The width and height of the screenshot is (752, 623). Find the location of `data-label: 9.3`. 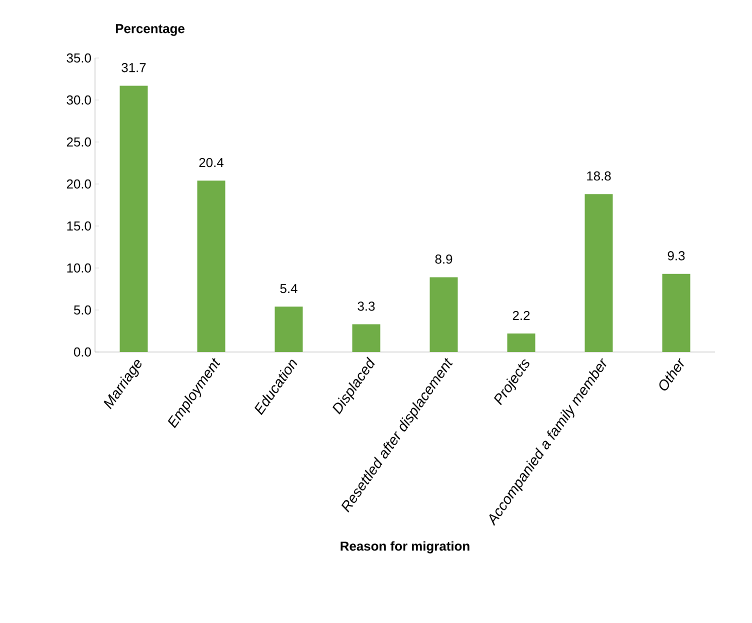

data-label: 9.3 is located at coordinates (676, 255).